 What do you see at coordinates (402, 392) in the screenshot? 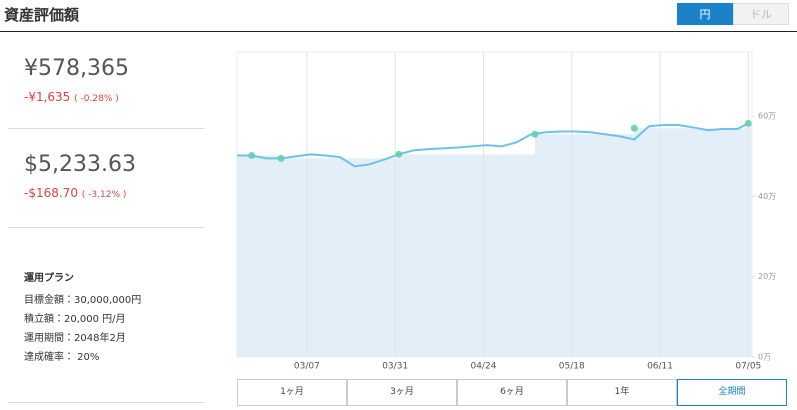
I see `range-button: 3ヶ月` at bounding box center [402, 392].